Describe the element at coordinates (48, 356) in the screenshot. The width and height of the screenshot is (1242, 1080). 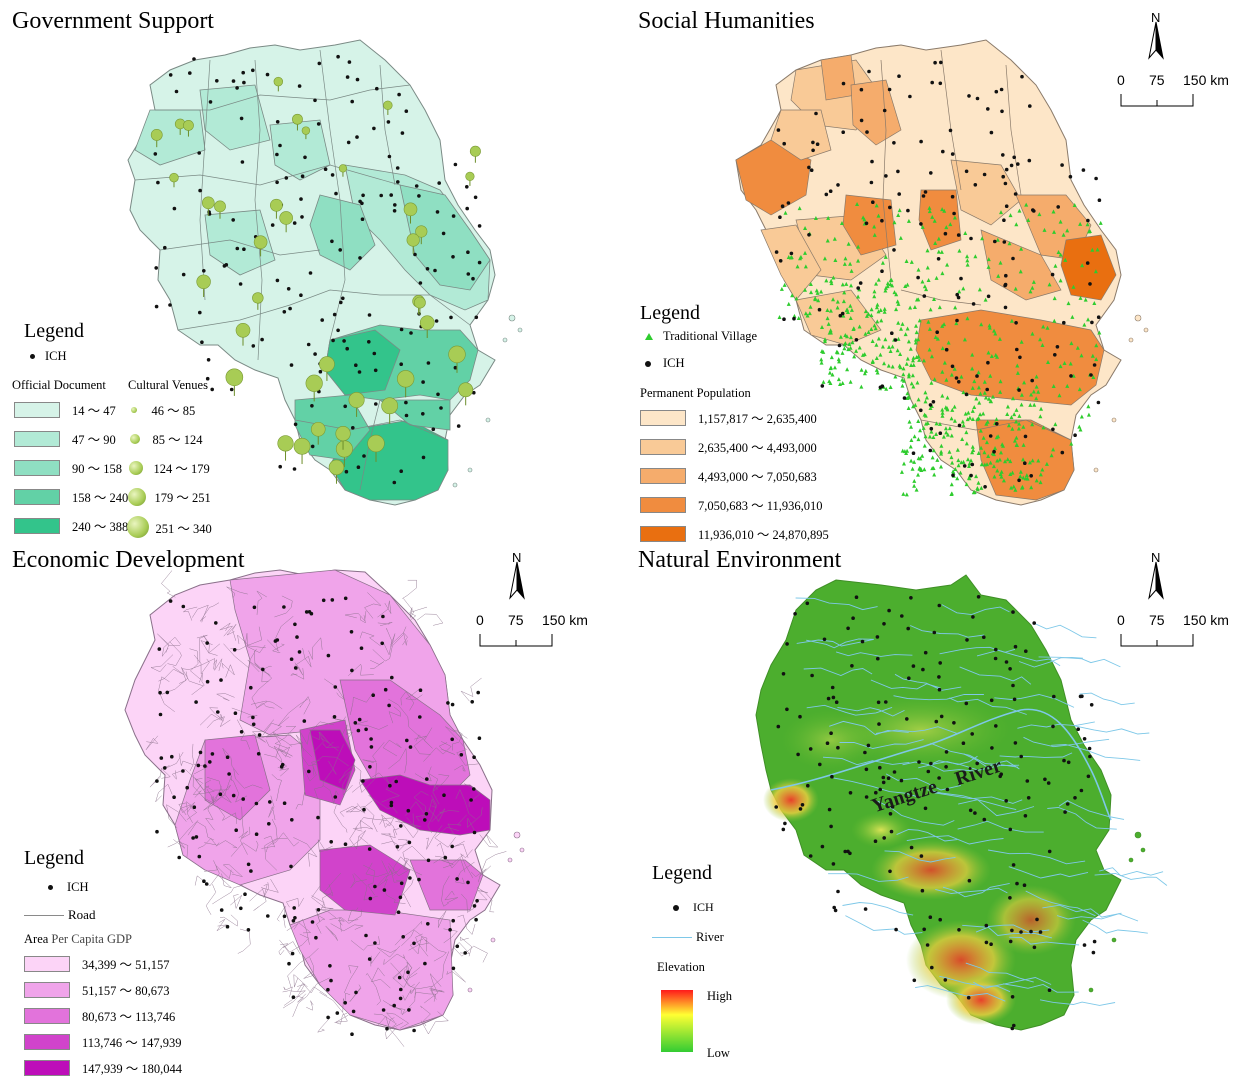
I see `legend-ich: ICH` at that location.